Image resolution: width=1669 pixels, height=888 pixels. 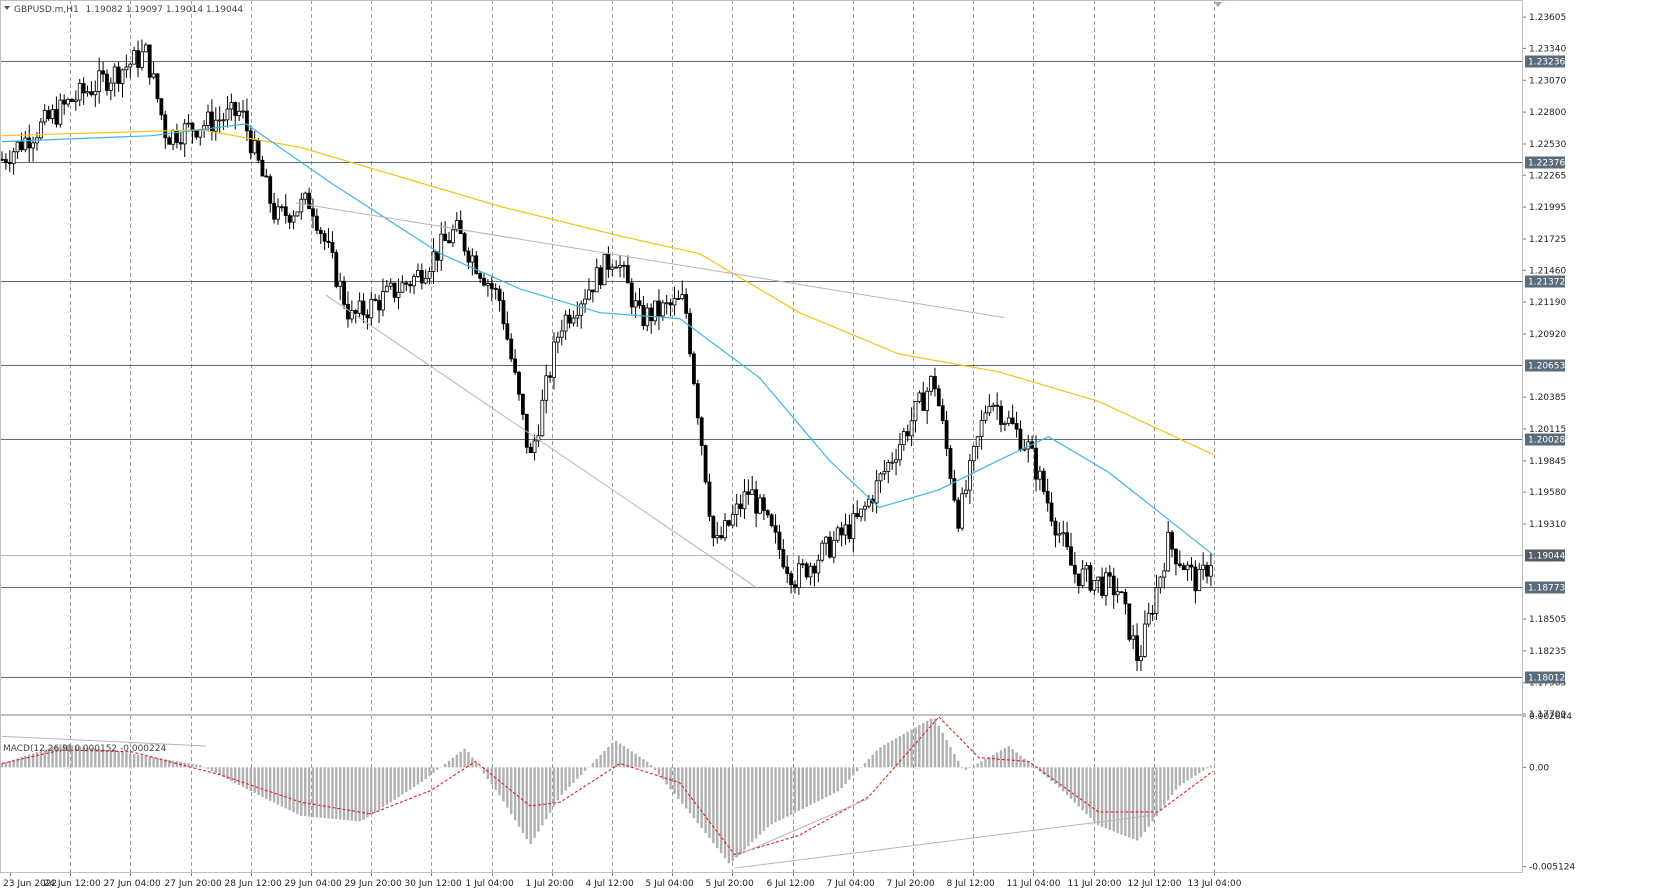 I want to click on level-tag-label: 1.23236, so click(x=1546, y=63).